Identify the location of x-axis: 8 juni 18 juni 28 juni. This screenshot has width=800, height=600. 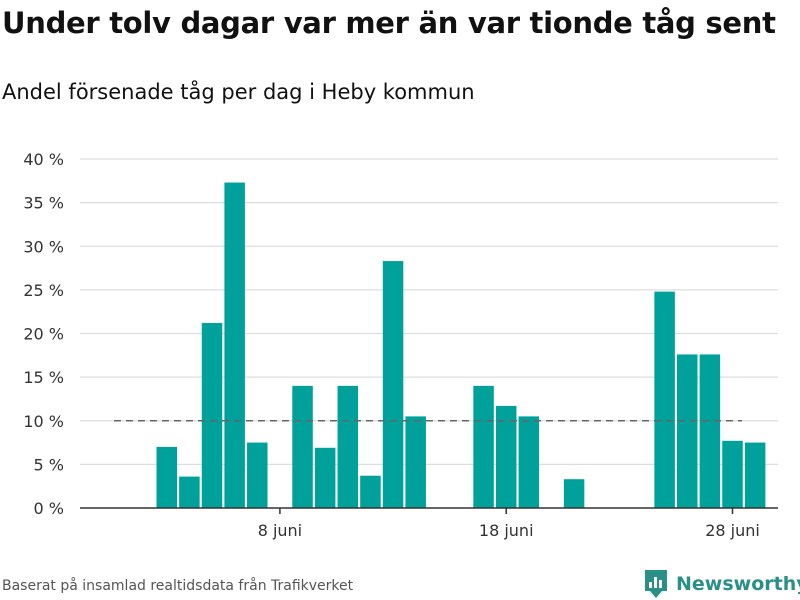
(429, 523).